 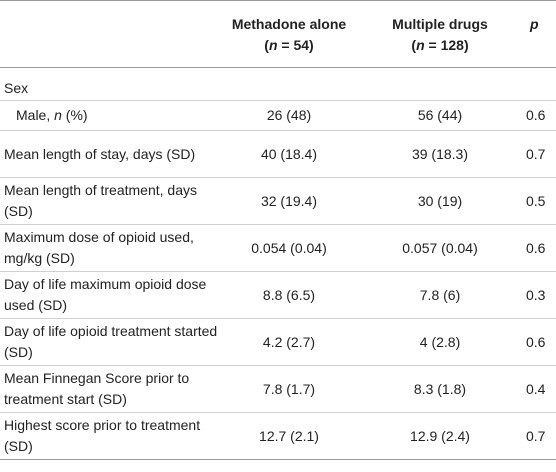 What do you see at coordinates (110, 115) in the screenshot?
I see `row-label-male: Male, n (%)` at bounding box center [110, 115].